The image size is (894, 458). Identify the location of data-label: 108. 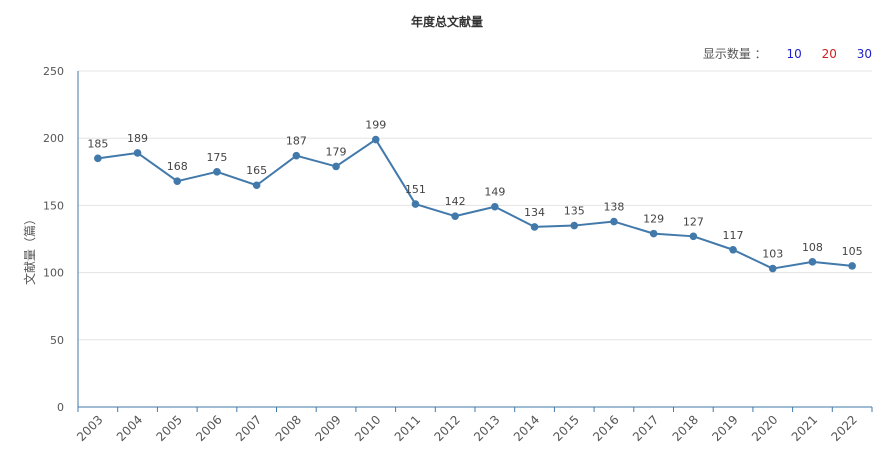
(812, 247).